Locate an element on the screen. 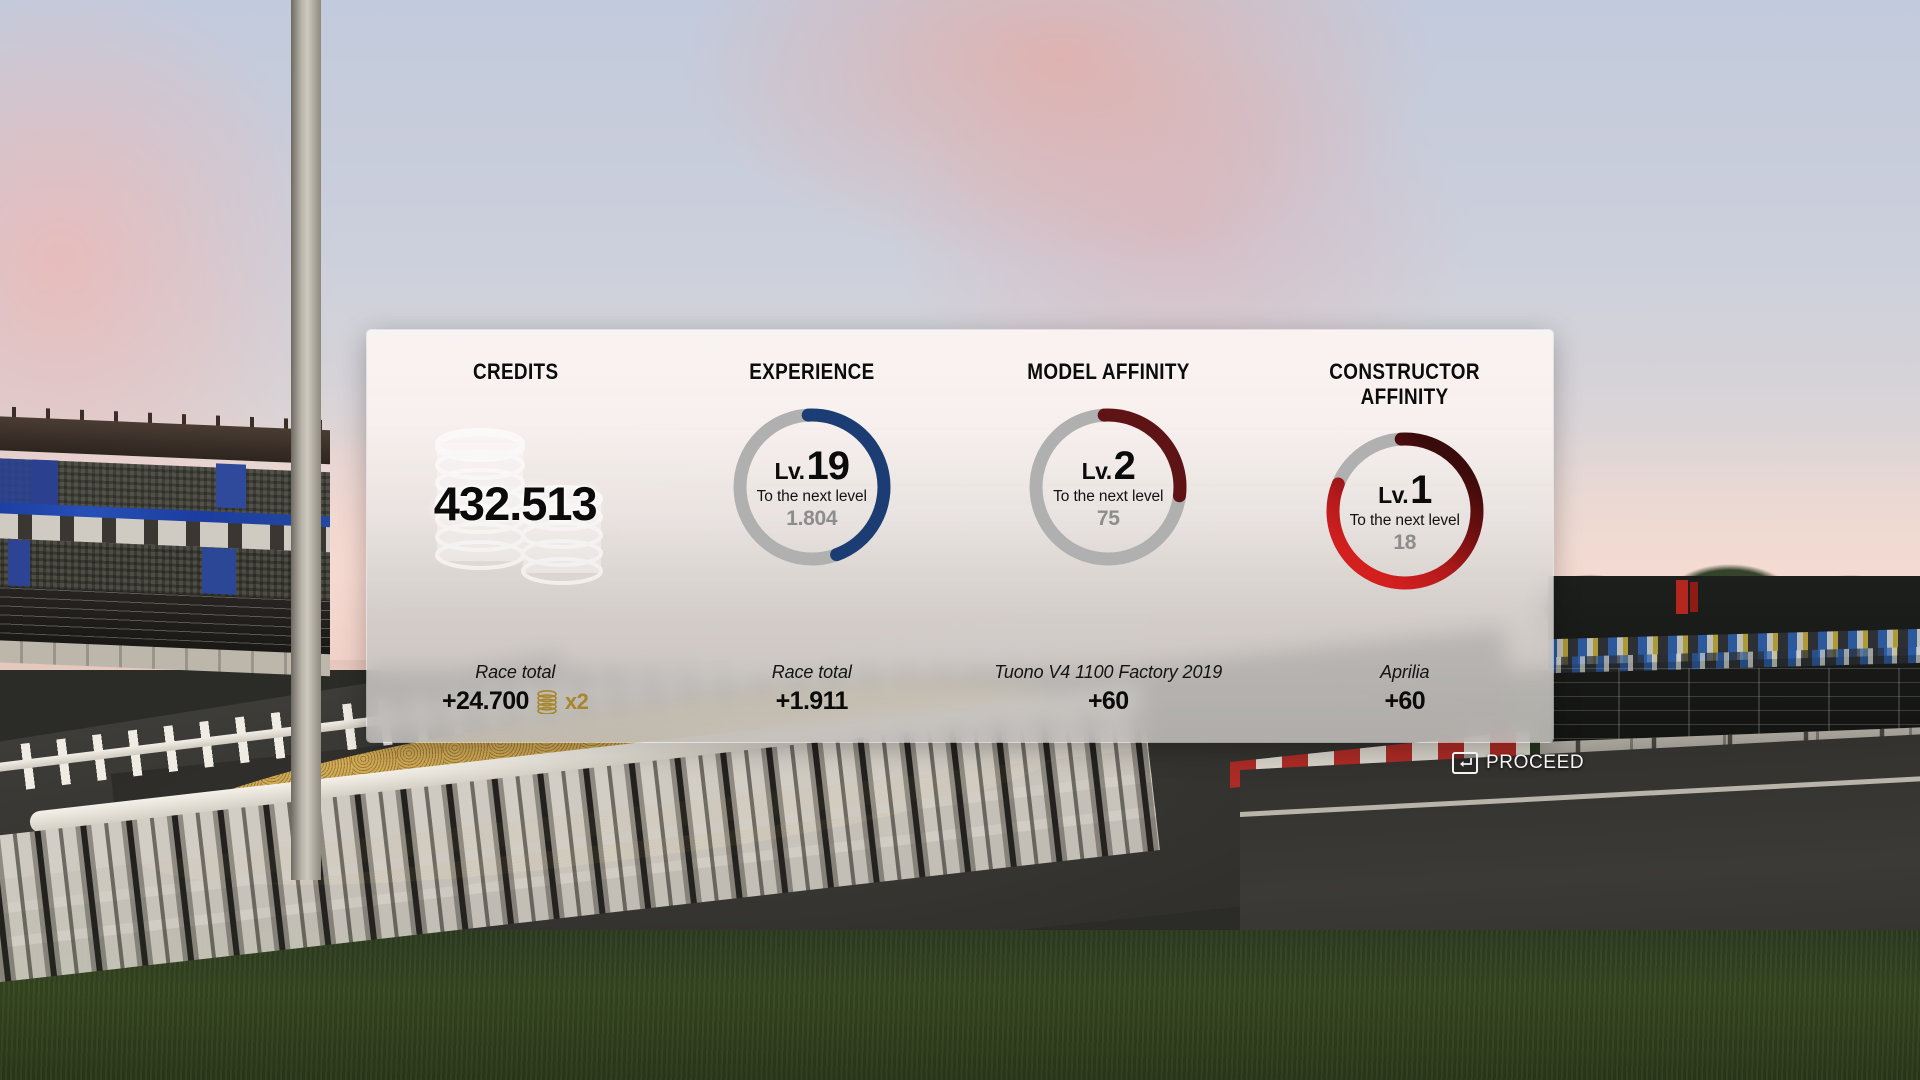 The image size is (1920, 1080). level-number: 2 is located at coordinates (1124, 465).